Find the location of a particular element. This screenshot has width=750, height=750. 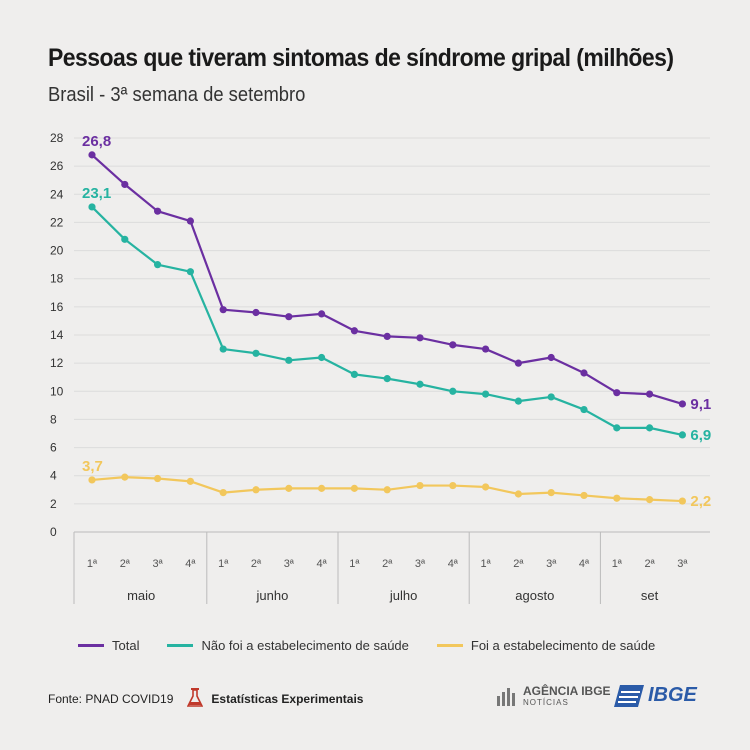

flask-icon is located at coordinates (195, 699).